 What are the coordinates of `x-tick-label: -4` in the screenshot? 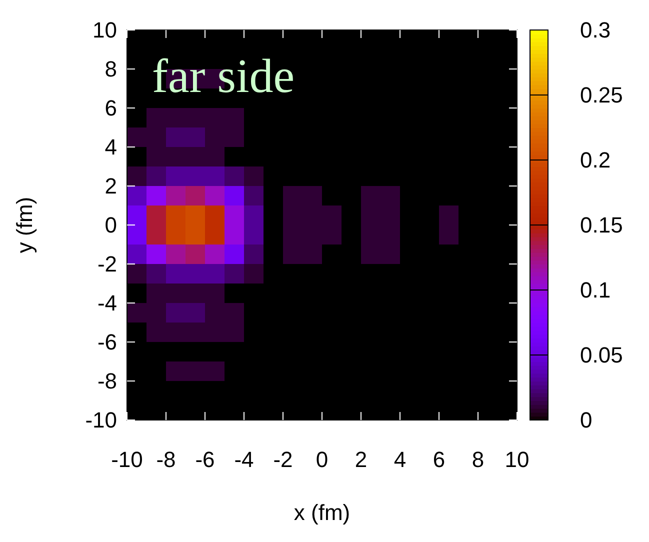 It's located at (244, 459).